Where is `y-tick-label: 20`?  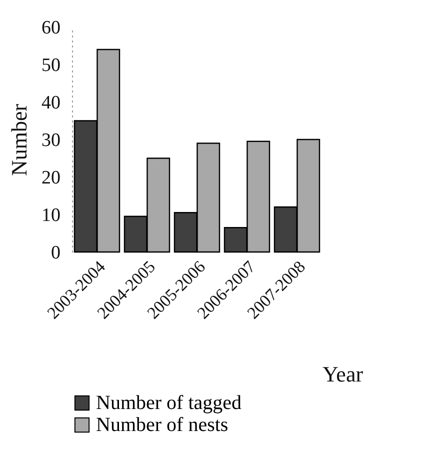
y-tick-label: 20 is located at coordinates (51, 178).